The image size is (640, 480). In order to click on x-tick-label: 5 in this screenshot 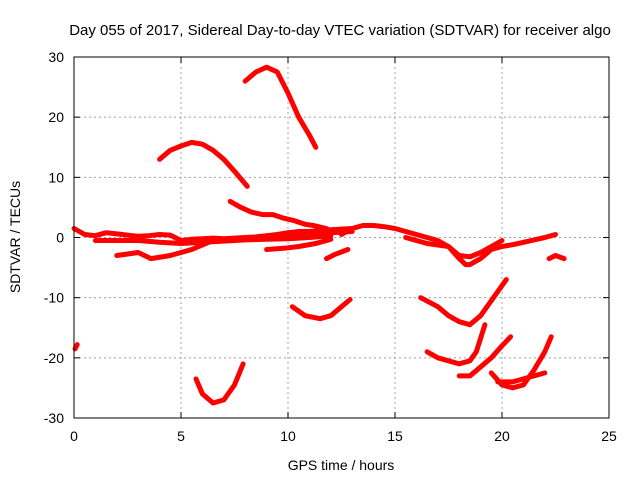, I will do `click(181, 436)`.